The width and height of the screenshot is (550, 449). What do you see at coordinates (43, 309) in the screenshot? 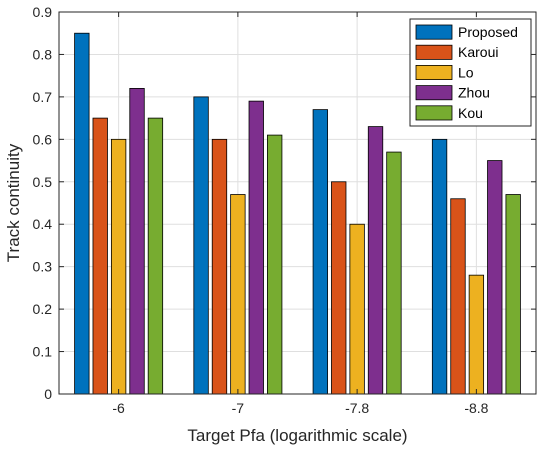
I see `y-tick-label: 0.2` at bounding box center [43, 309].